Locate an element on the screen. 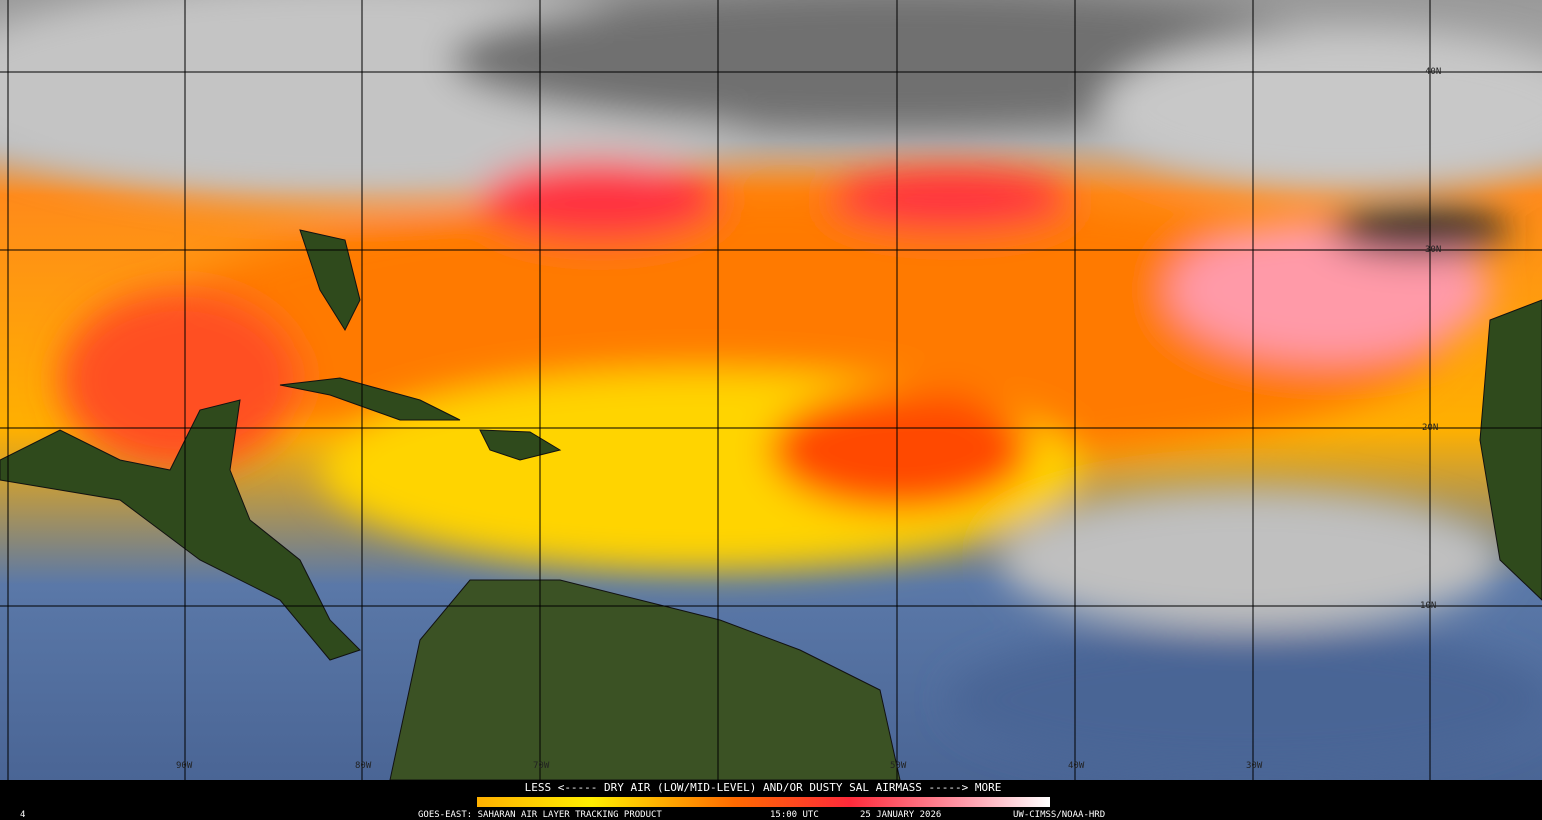 The image size is (1542, 820). lat-label: 10N is located at coordinates (1428, 606).